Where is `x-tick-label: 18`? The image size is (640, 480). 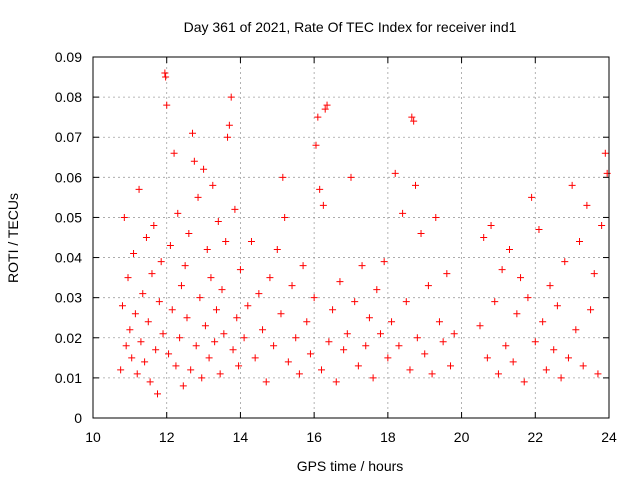 x-tick-label: 18 is located at coordinates (388, 437).